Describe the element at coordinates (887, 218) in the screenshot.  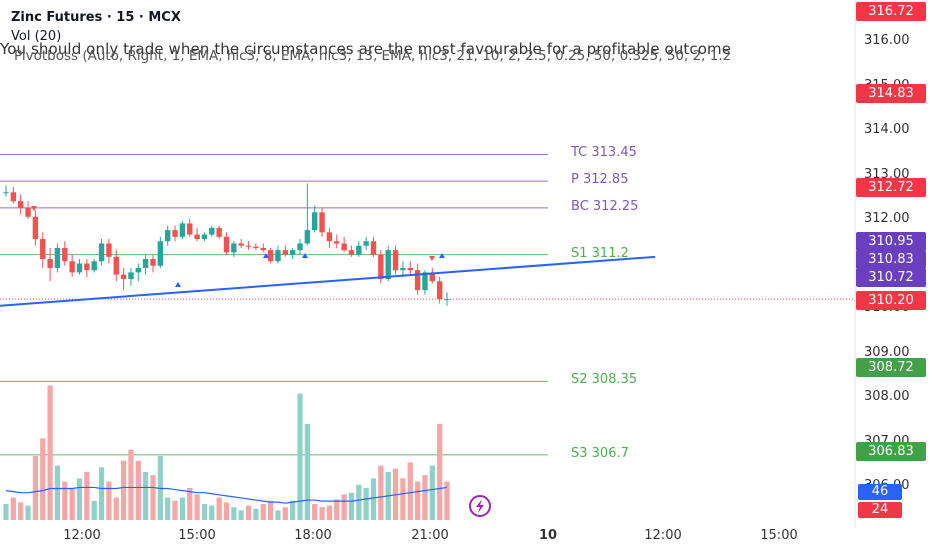
I see `price-tick-label: 312.00` at that location.